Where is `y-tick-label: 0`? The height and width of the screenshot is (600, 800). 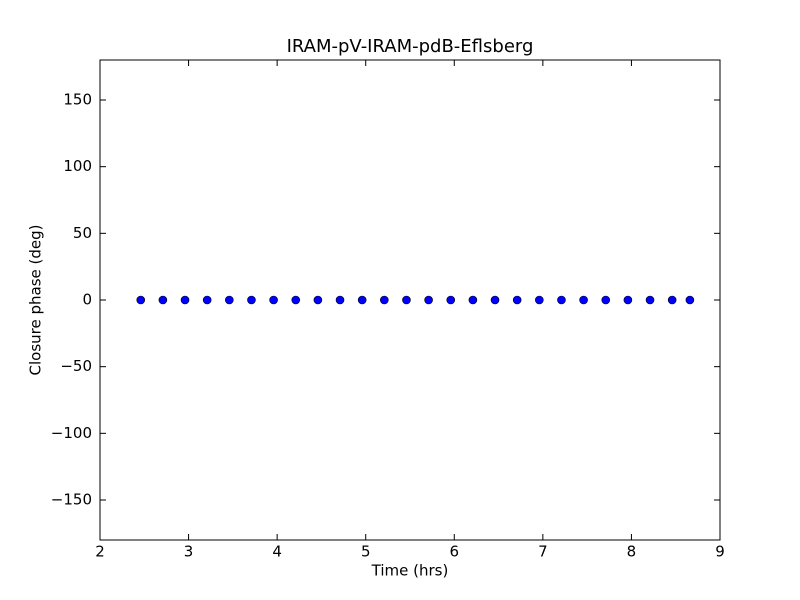 y-tick-label: 0 is located at coordinates (87, 300).